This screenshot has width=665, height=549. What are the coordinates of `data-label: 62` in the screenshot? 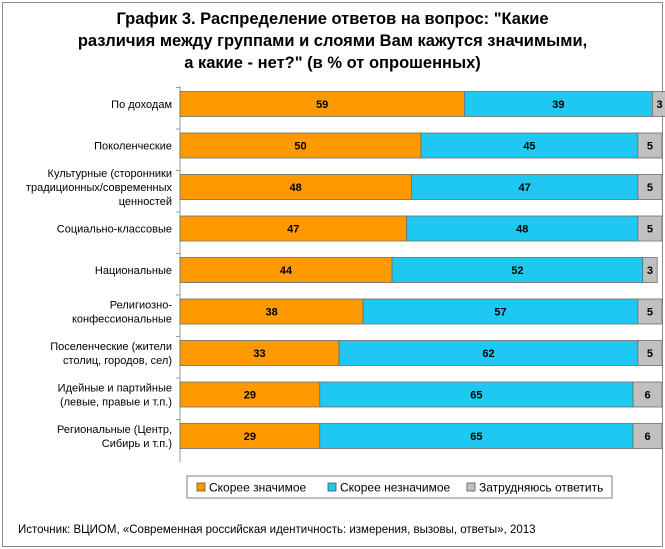 It's located at (488, 354).